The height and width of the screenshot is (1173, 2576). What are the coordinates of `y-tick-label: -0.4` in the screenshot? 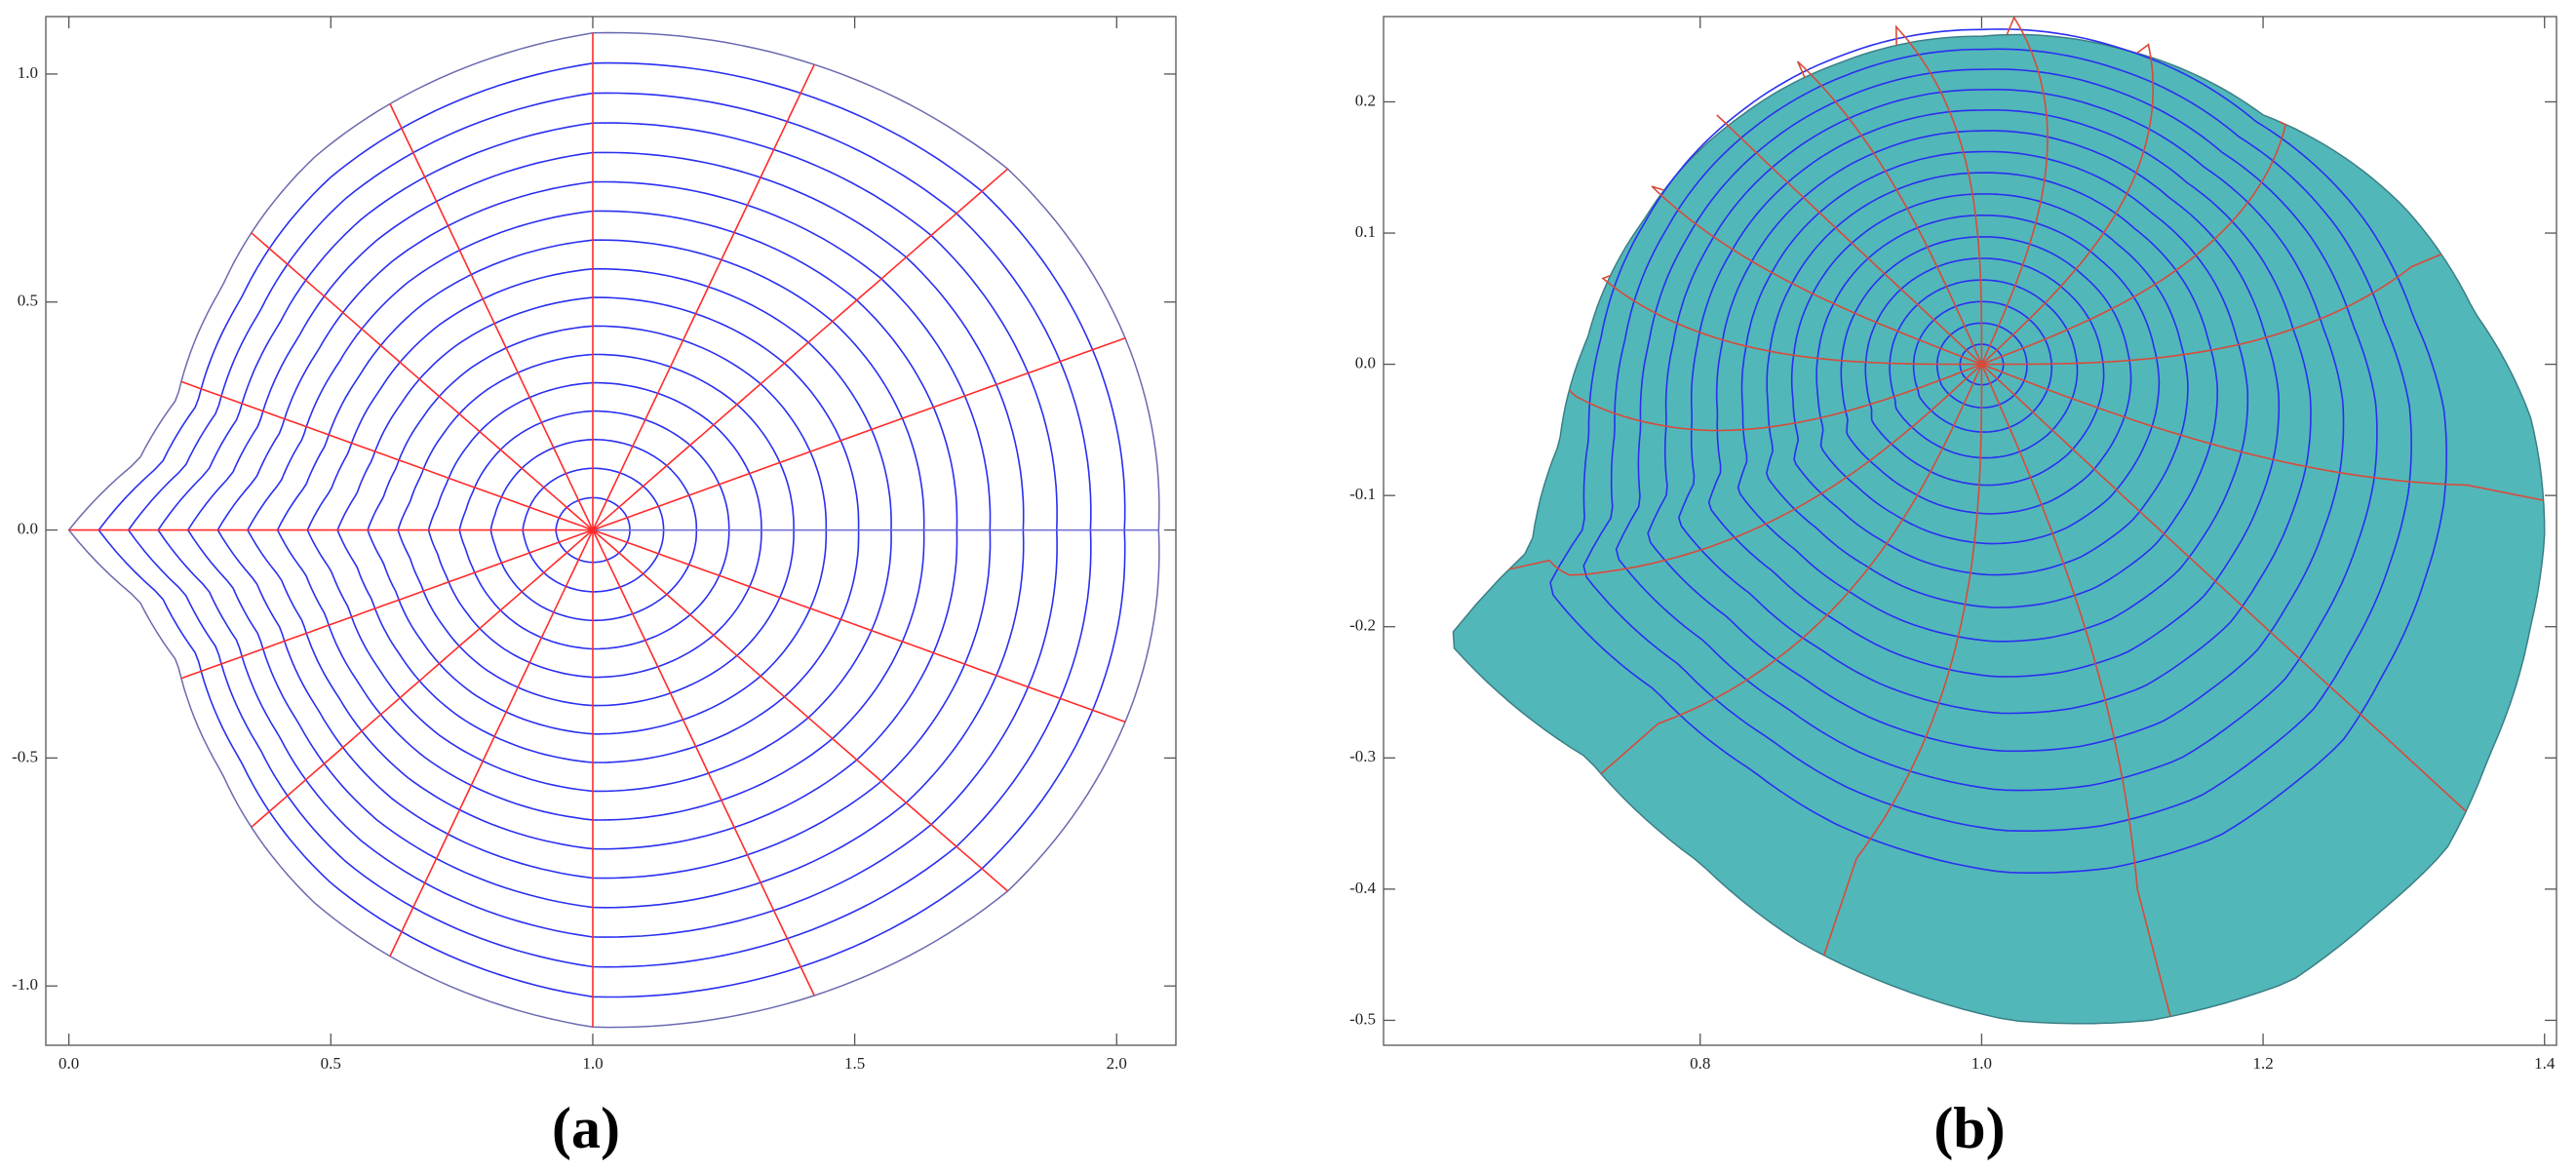 It's located at (1362, 888).